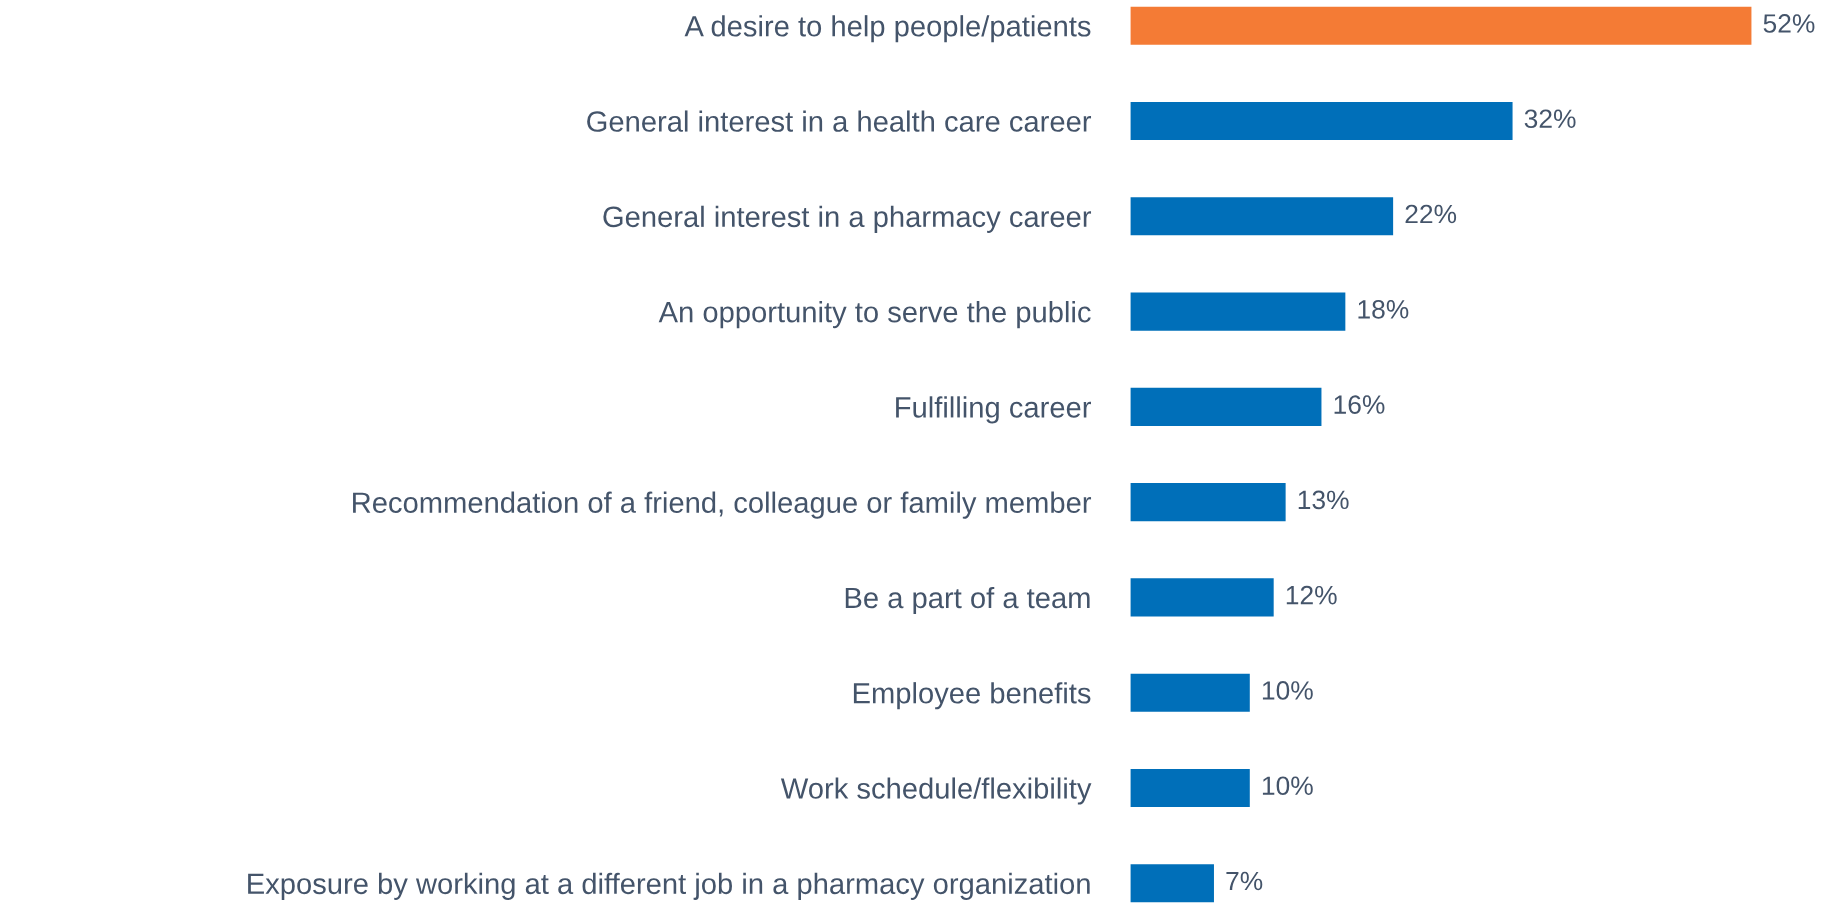 This screenshot has width=1835, height=909. Describe the element at coordinates (874, 315) in the screenshot. I see `y-tick-label: An opportunity to serve the public` at that location.